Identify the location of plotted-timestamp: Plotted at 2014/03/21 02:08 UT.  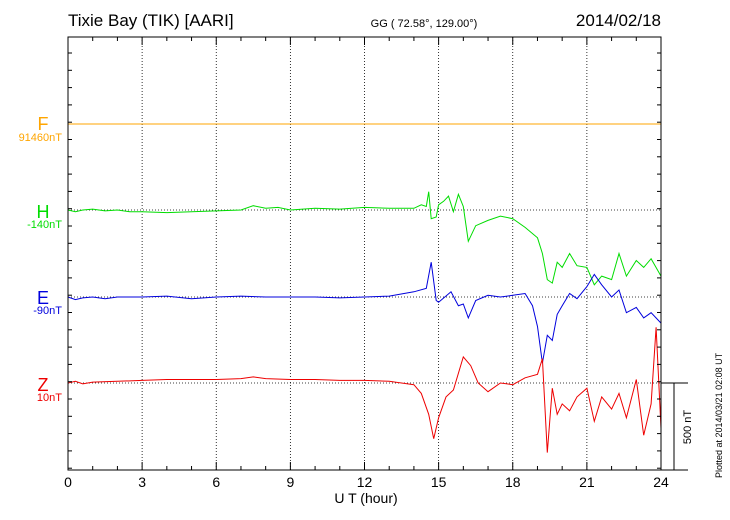
(719, 415).